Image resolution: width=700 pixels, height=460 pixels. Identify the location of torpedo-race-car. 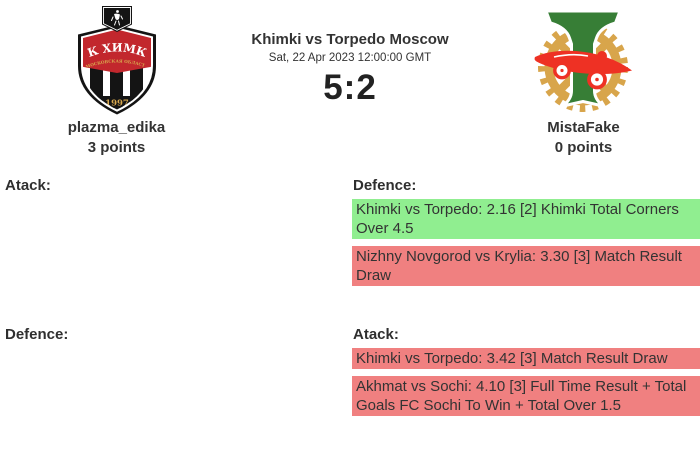
(583, 70).